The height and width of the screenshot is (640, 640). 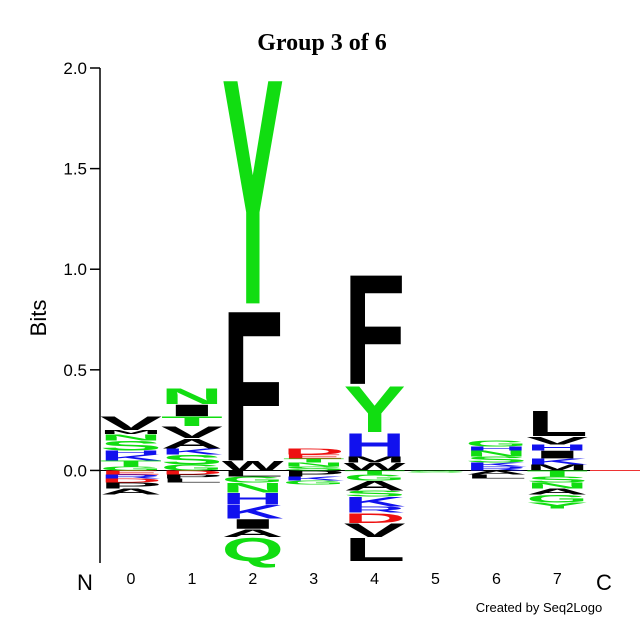 I want to click on x-tick-label: 0, so click(x=131, y=579).